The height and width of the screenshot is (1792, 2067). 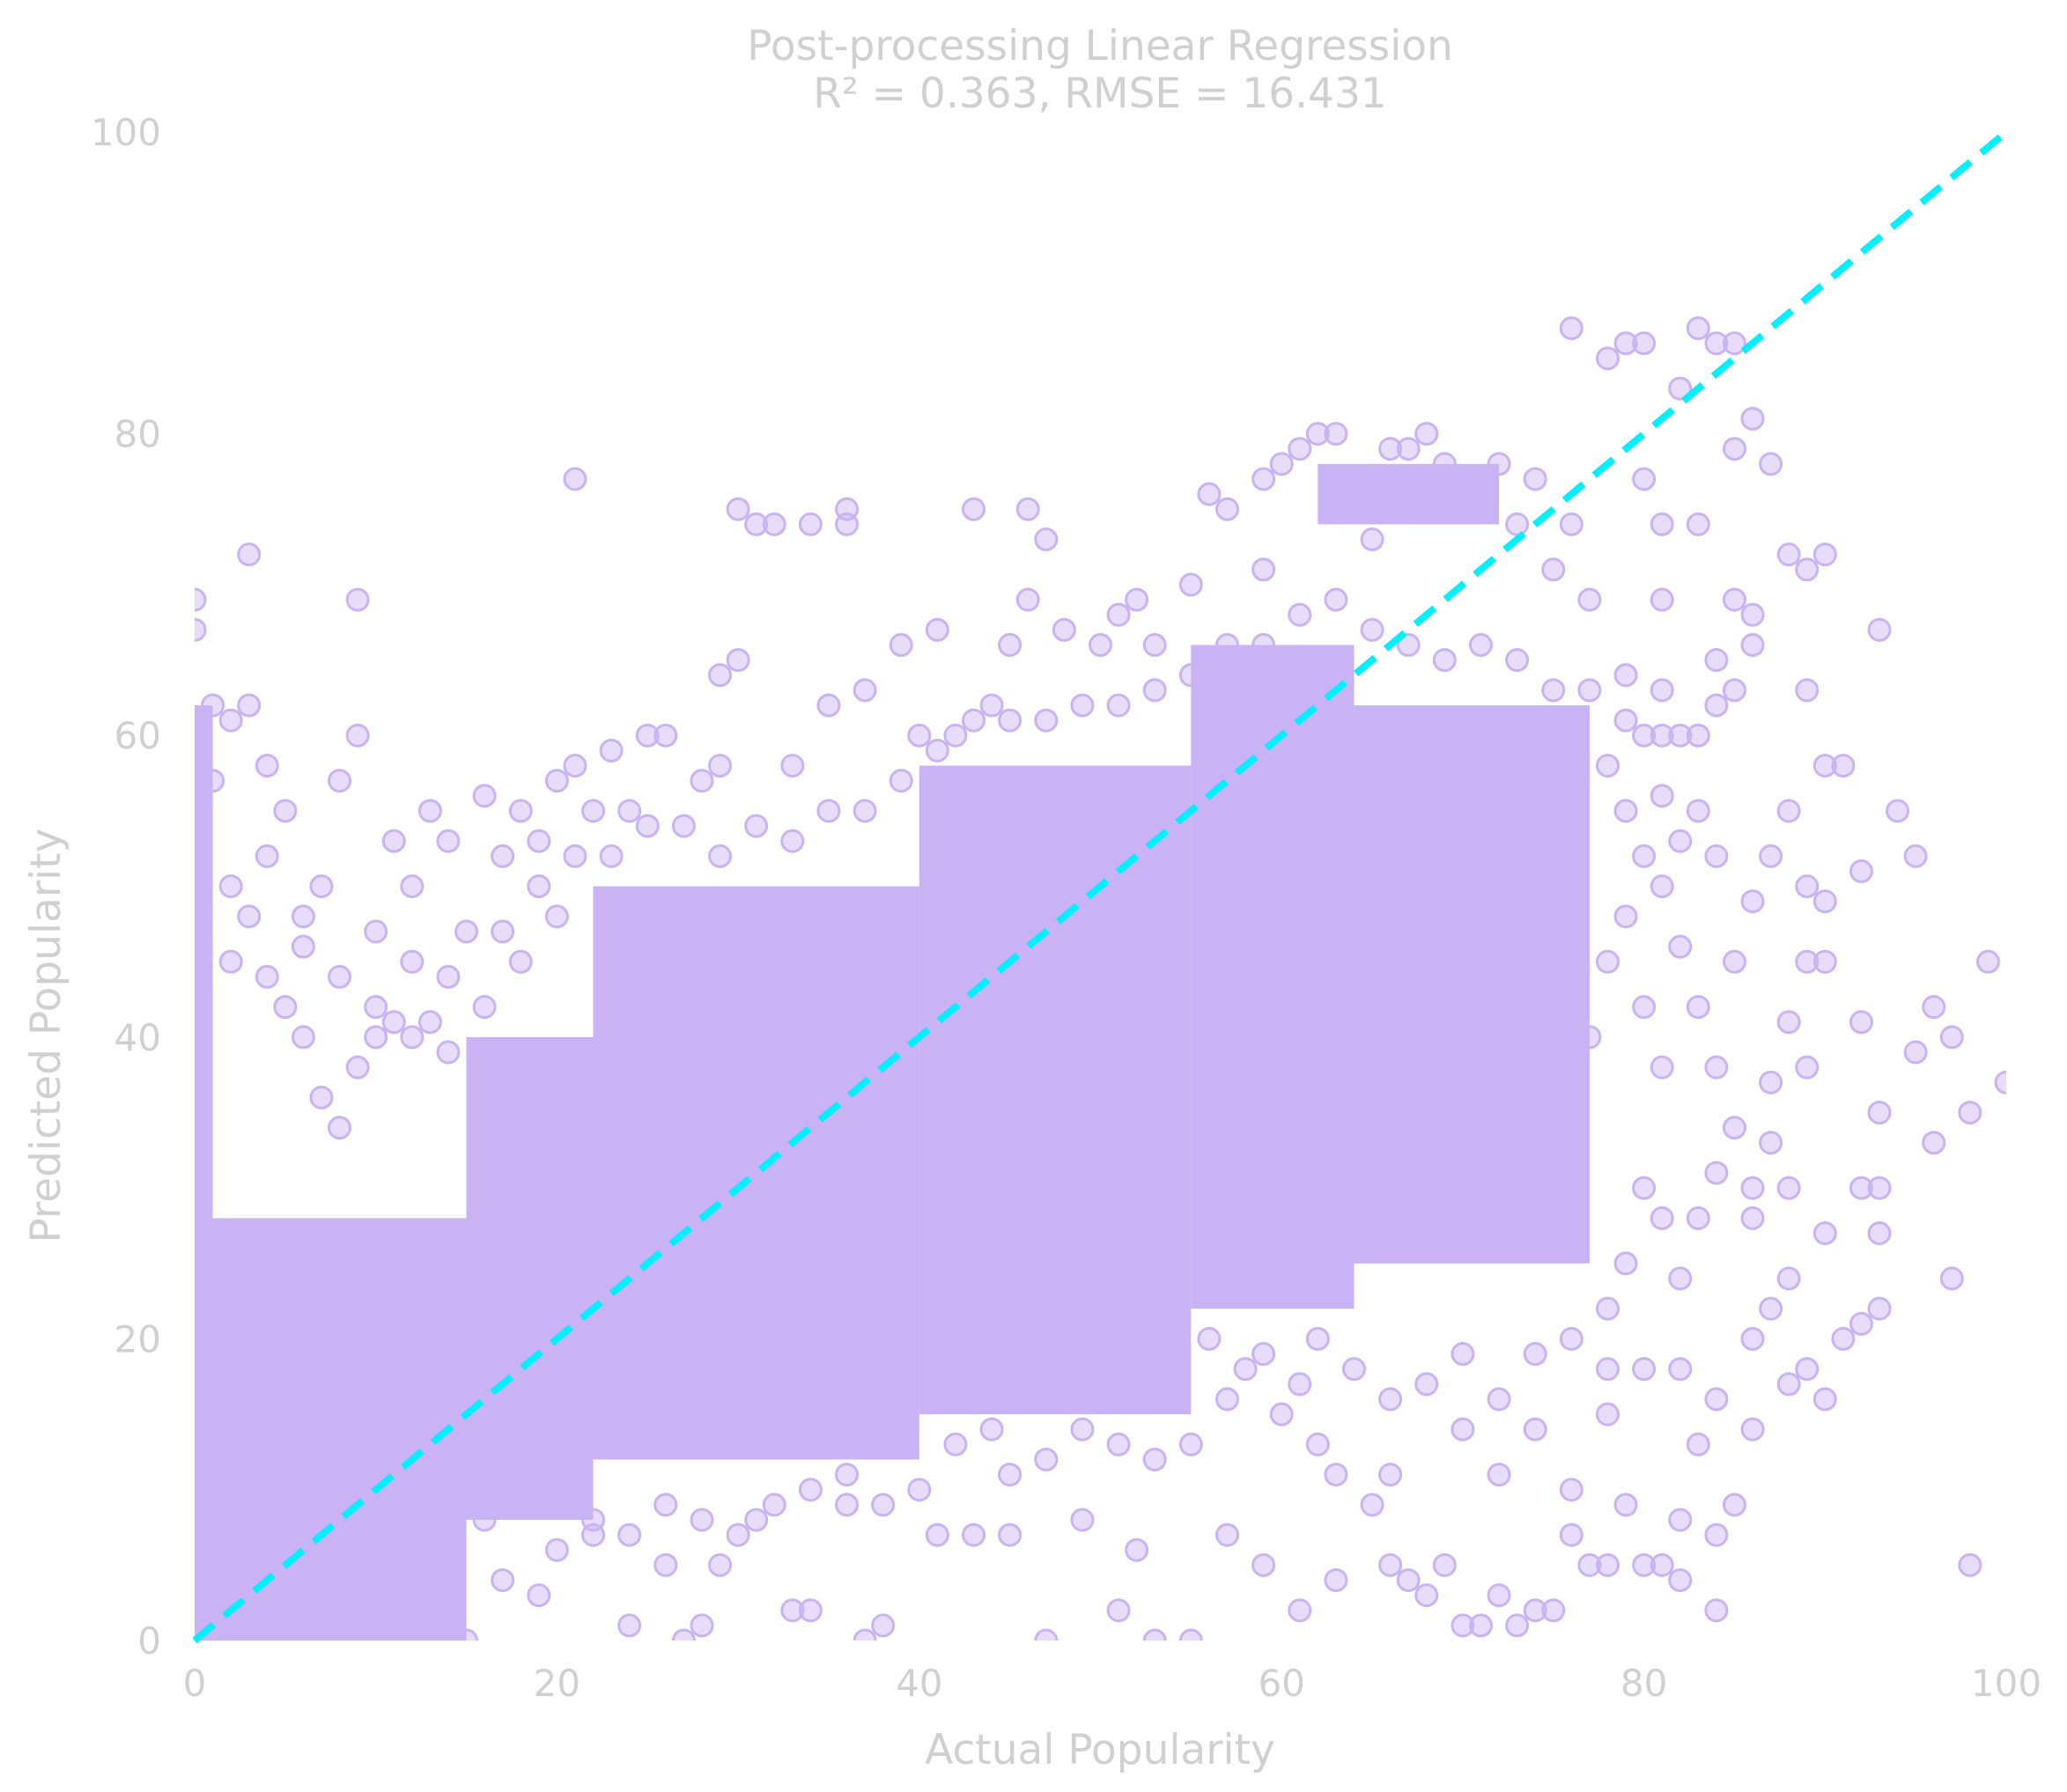 I want to click on y-tick-label: 0, so click(x=149, y=1641).